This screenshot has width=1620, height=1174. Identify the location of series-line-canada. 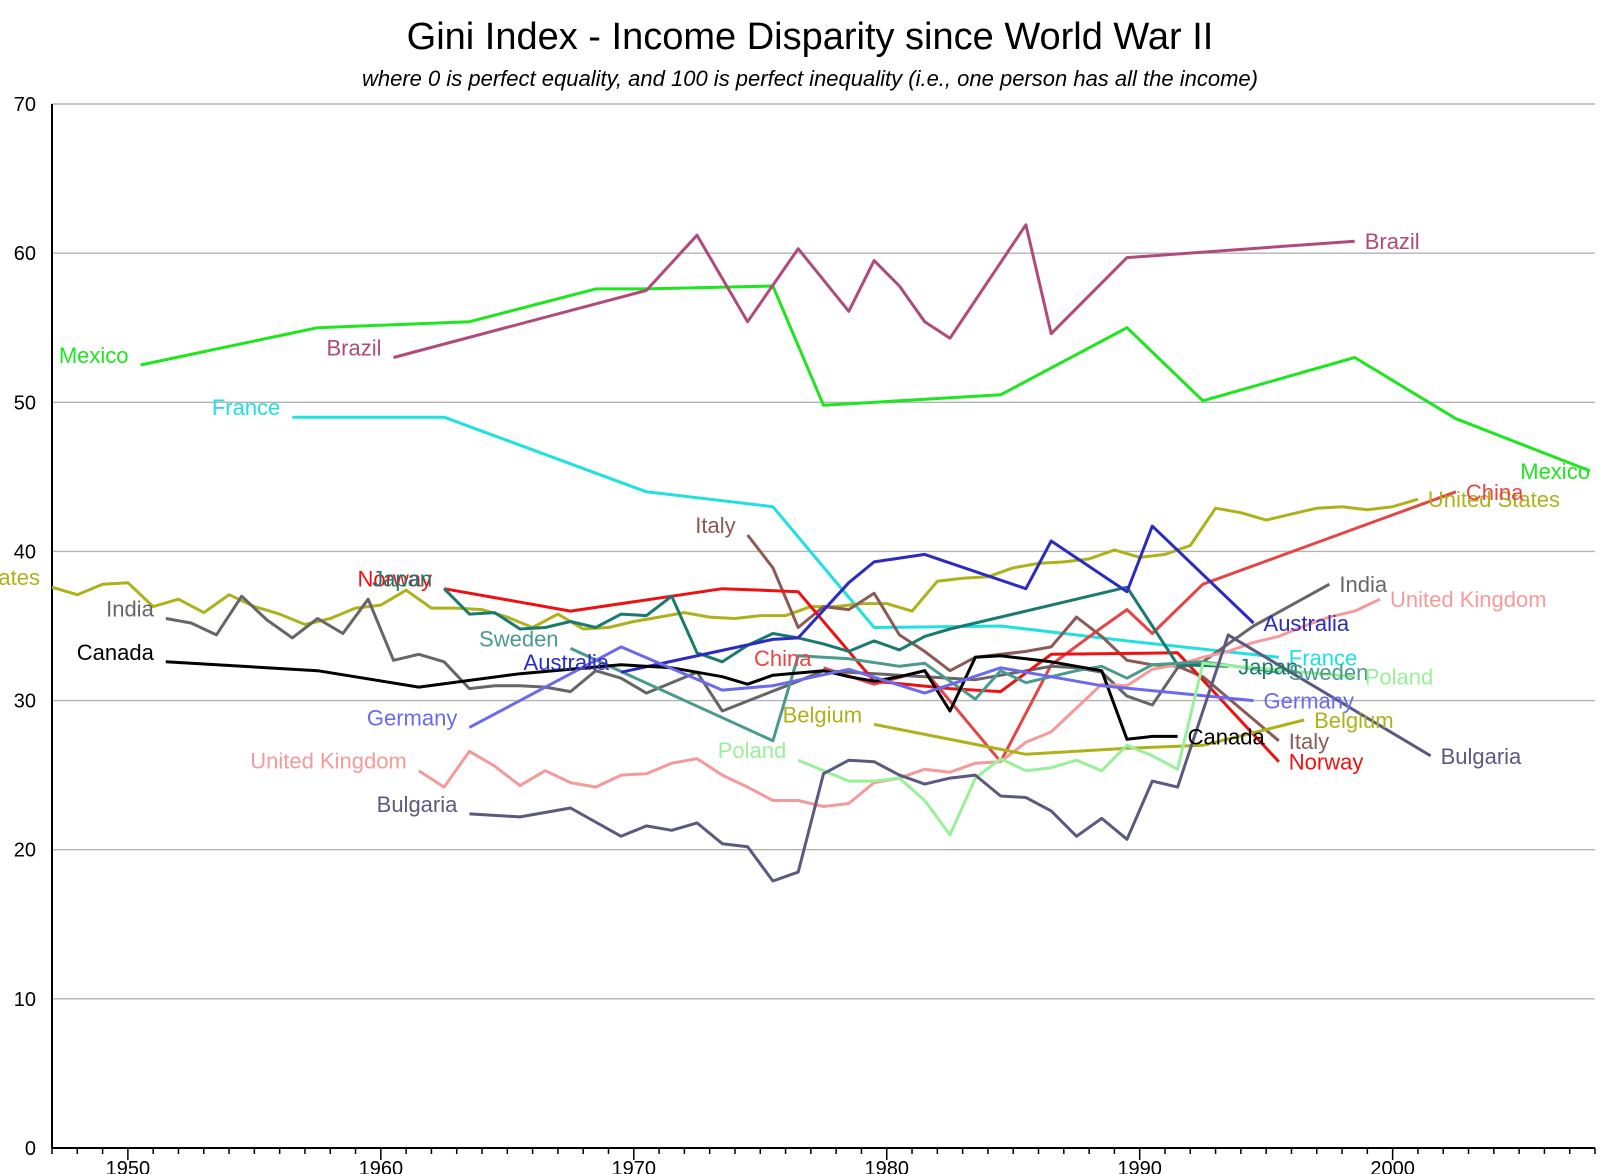
(671, 697).